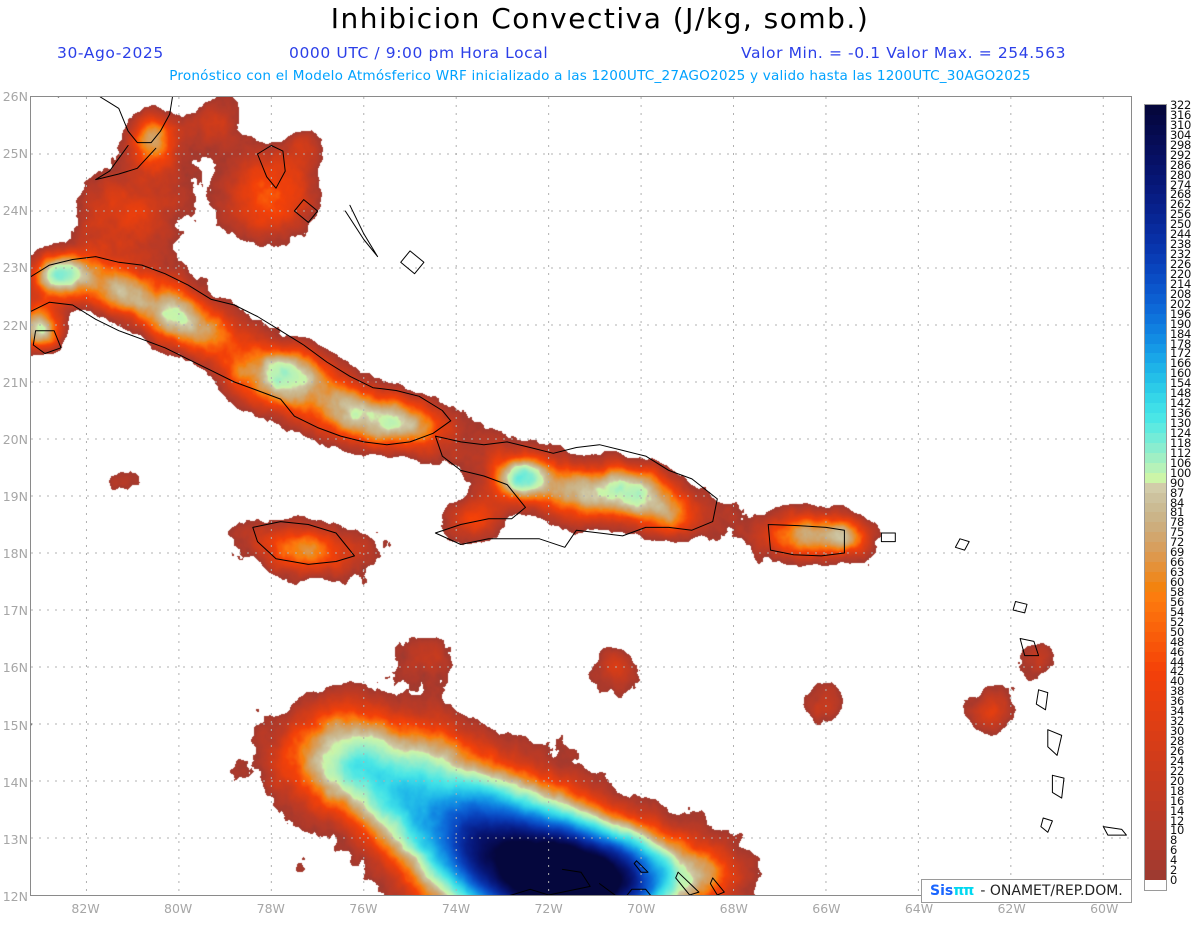  I want to click on colorbar-tick: 58, so click(1177, 591).